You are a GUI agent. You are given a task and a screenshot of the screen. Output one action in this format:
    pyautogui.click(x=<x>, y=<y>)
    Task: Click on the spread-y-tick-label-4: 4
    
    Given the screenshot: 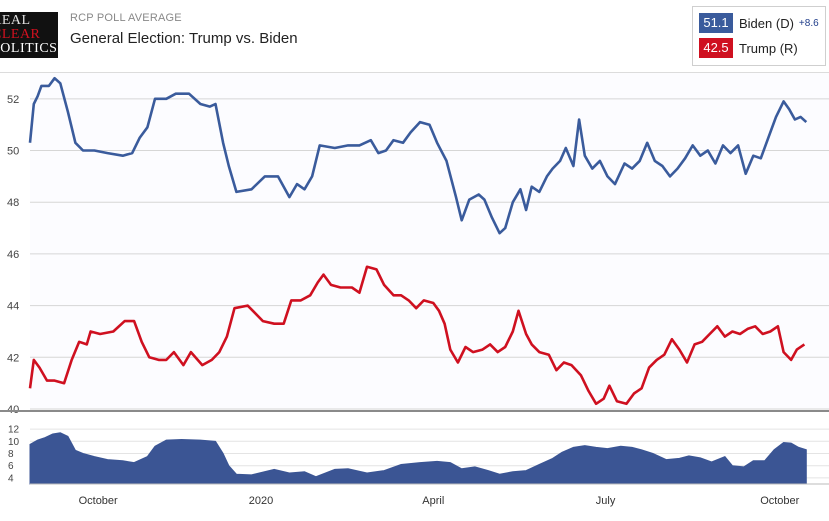 What is the action you would take?
    pyautogui.click(x=11, y=478)
    